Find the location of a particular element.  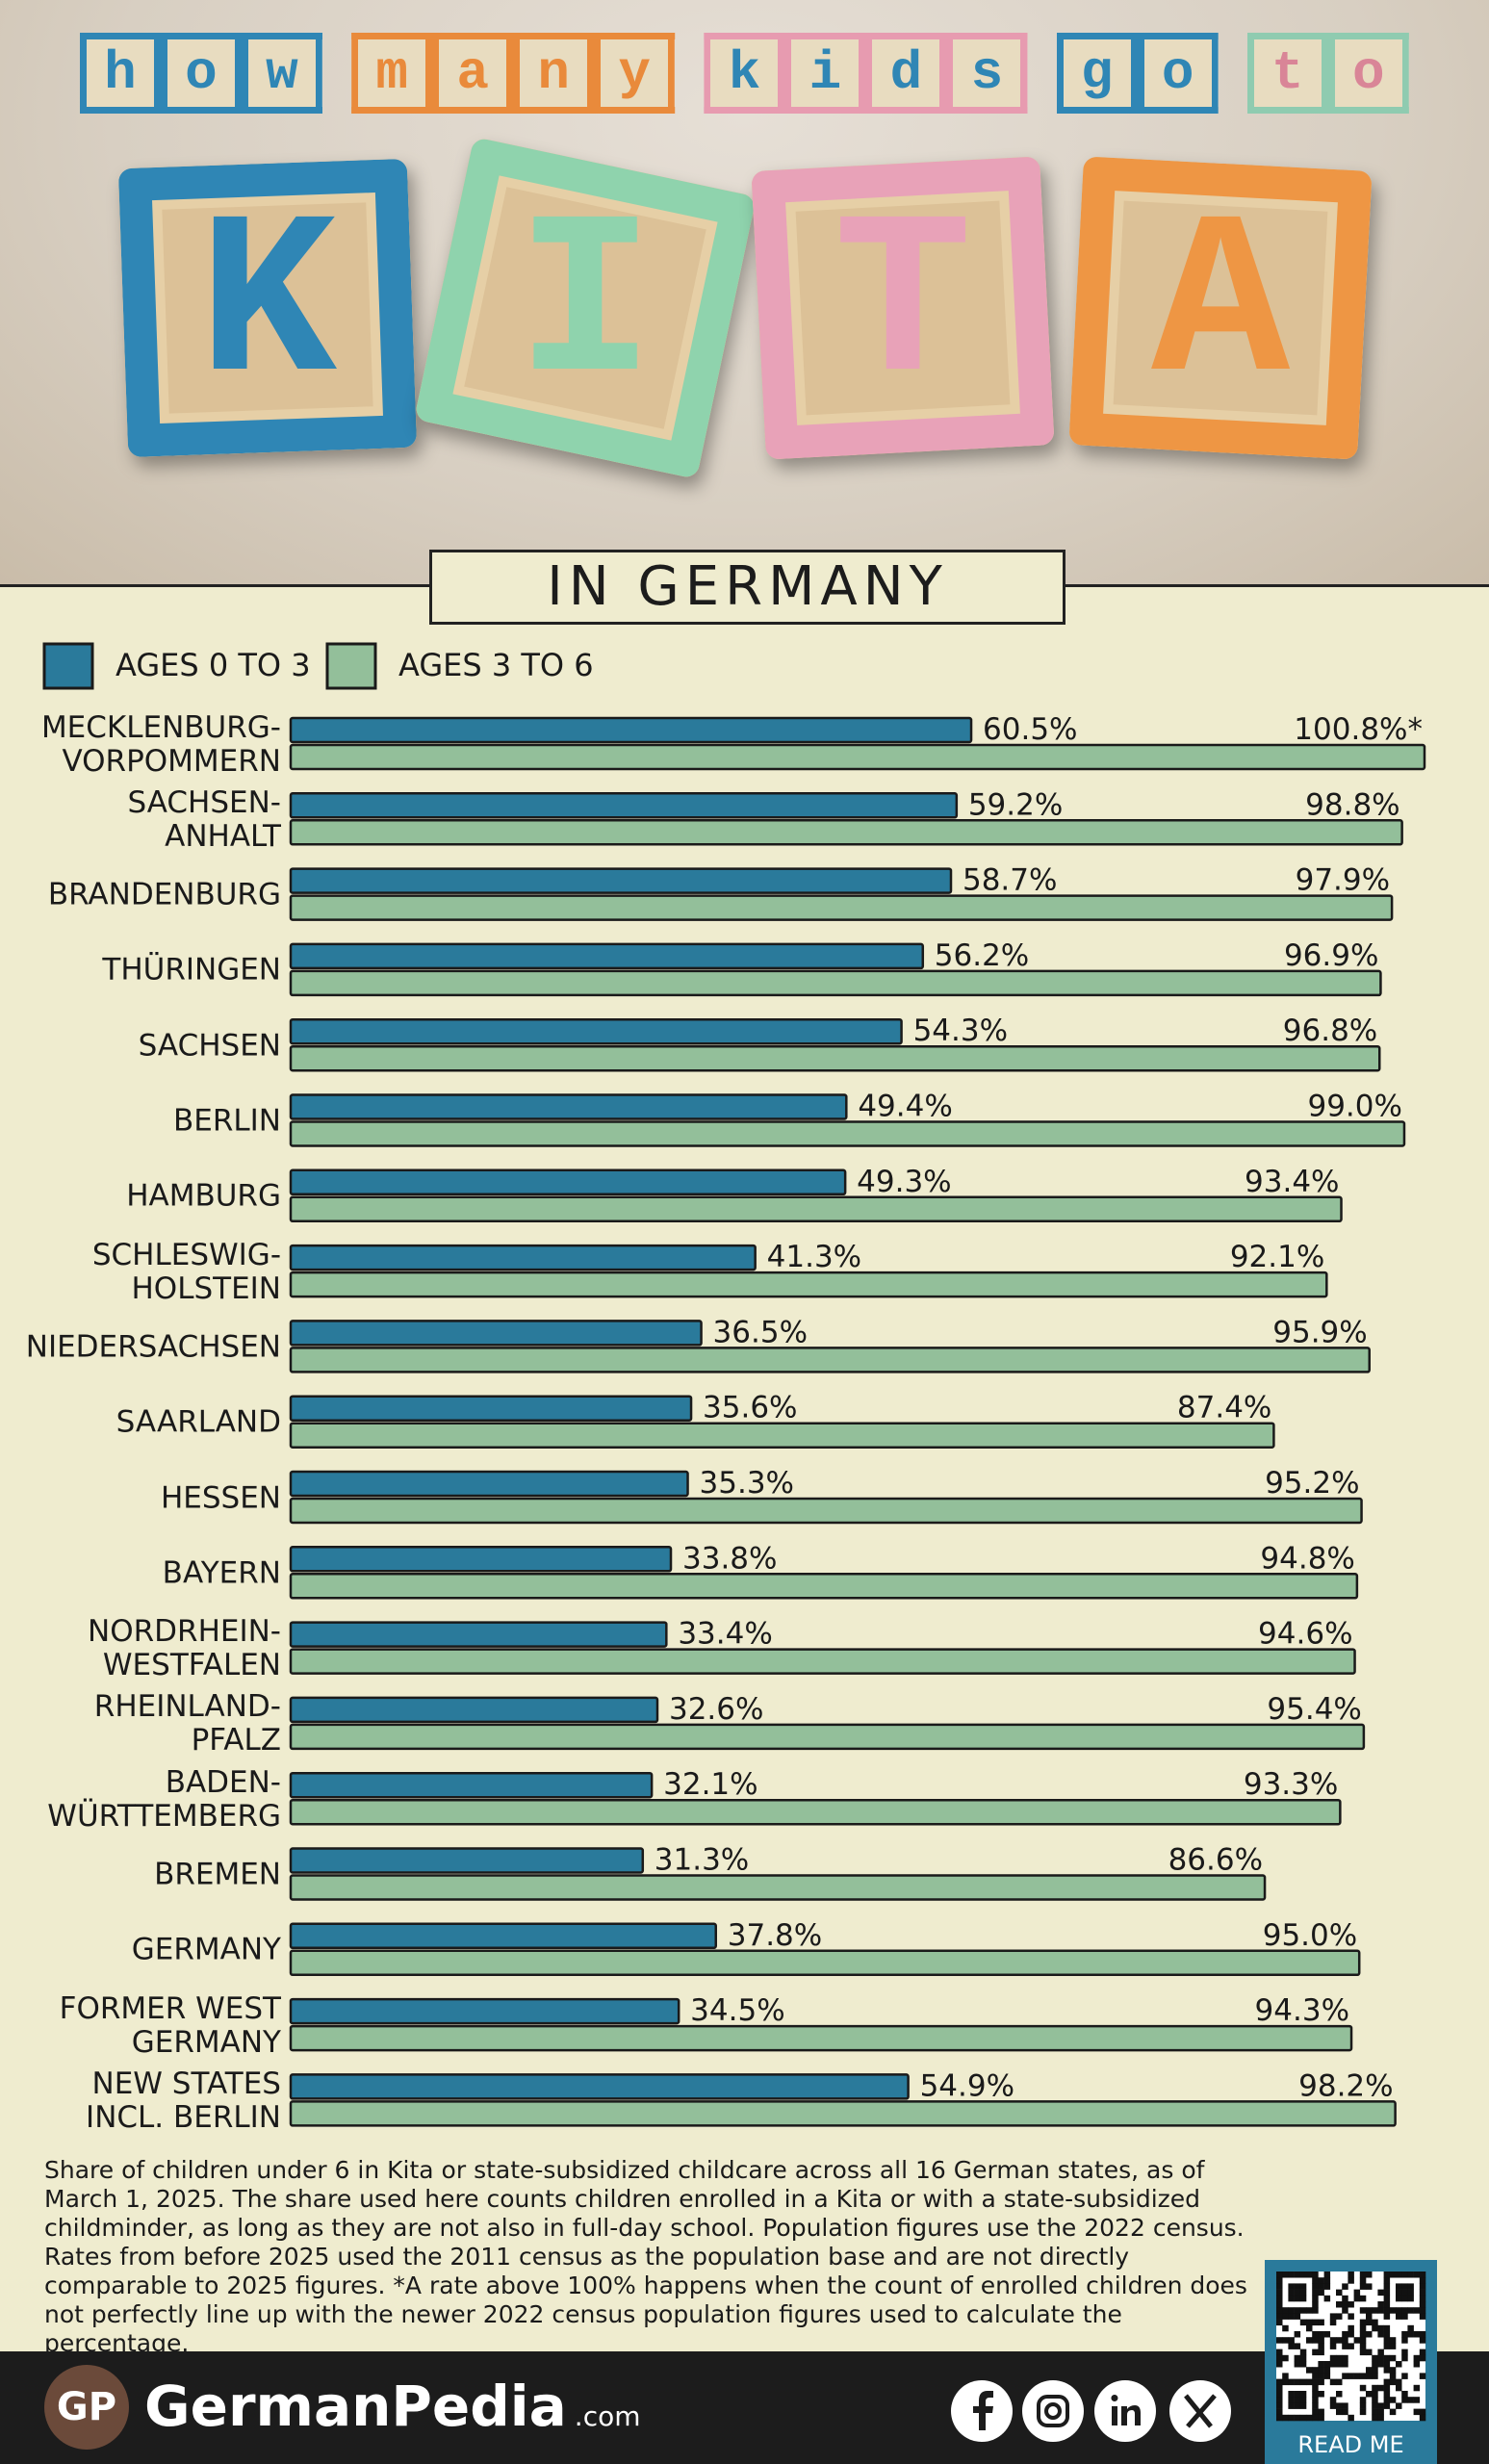

category-label: SCHLESWIG- HOLSTEIN is located at coordinates (186, 1271).